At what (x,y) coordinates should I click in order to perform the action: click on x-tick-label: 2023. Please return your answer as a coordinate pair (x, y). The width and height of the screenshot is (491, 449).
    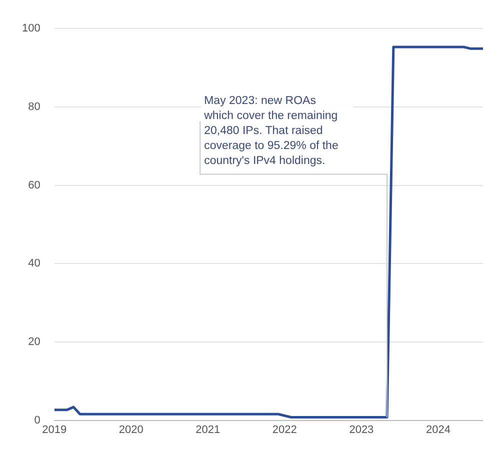
    Looking at the image, I should click on (361, 430).